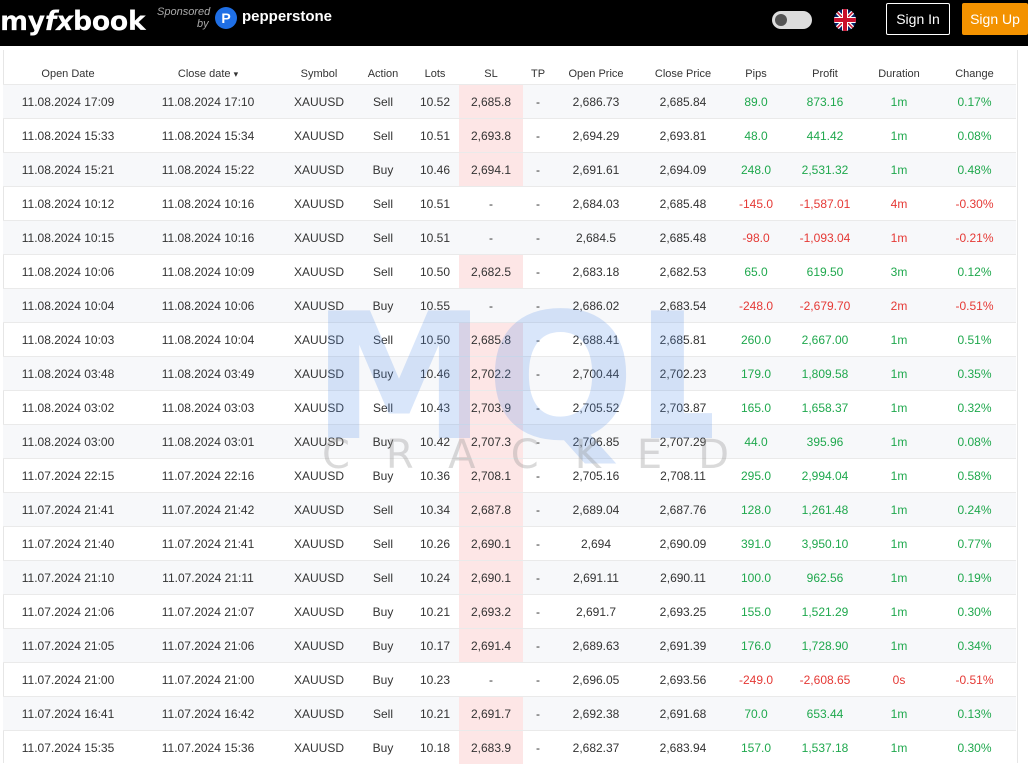  What do you see at coordinates (974, 102) in the screenshot?
I see `cell-change: 0.17%` at bounding box center [974, 102].